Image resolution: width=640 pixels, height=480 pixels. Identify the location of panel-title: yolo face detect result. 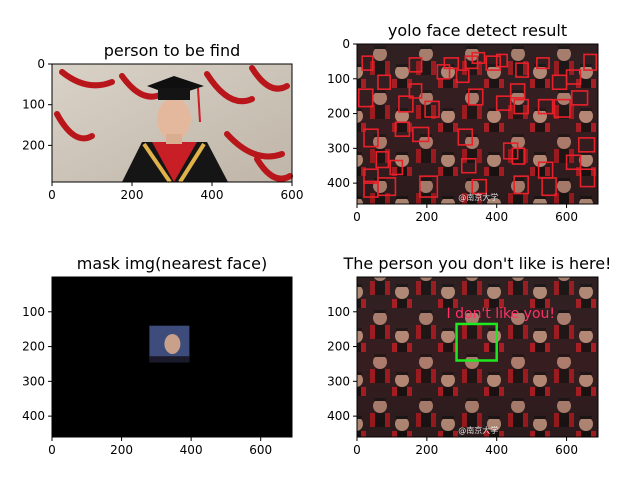
(477, 30).